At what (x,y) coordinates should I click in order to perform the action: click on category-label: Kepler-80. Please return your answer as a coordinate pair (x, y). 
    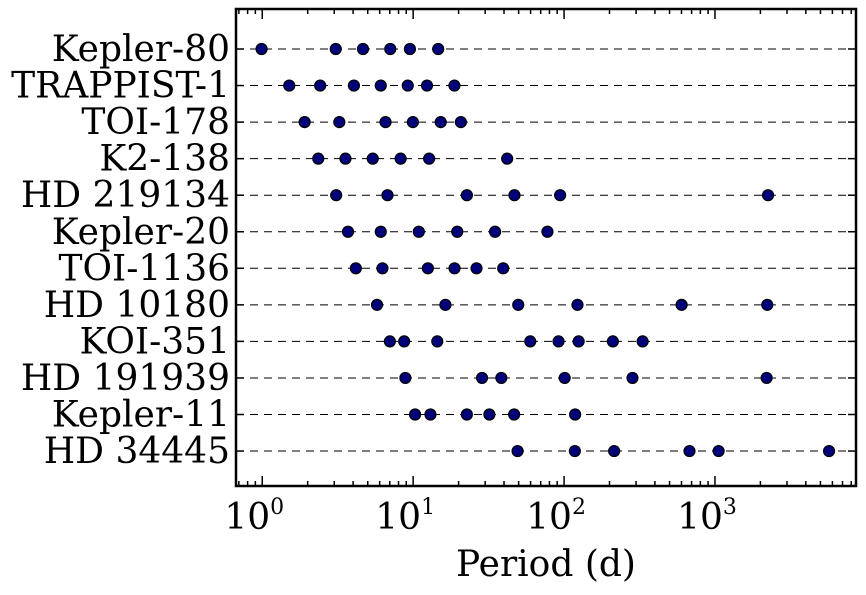
    Looking at the image, I should click on (141, 49).